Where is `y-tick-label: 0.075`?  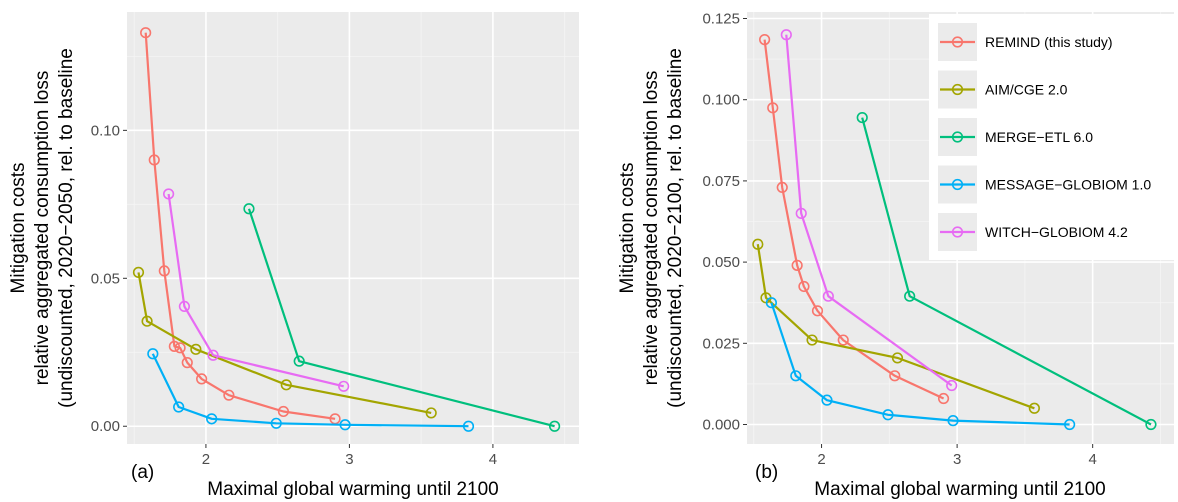 y-tick-label: 0.075 is located at coordinates (721, 181).